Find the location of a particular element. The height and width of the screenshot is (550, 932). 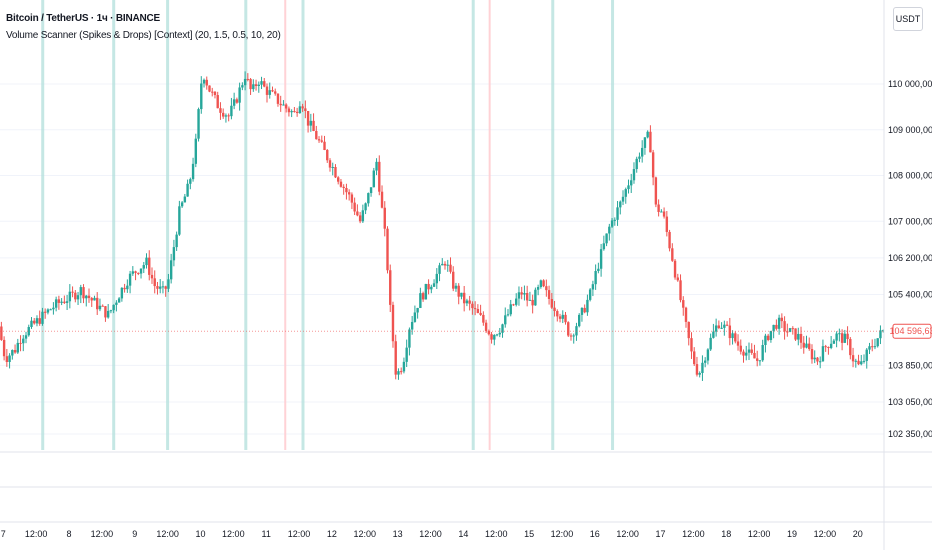

last-price-label: 104 596,63 is located at coordinates (910, 331).